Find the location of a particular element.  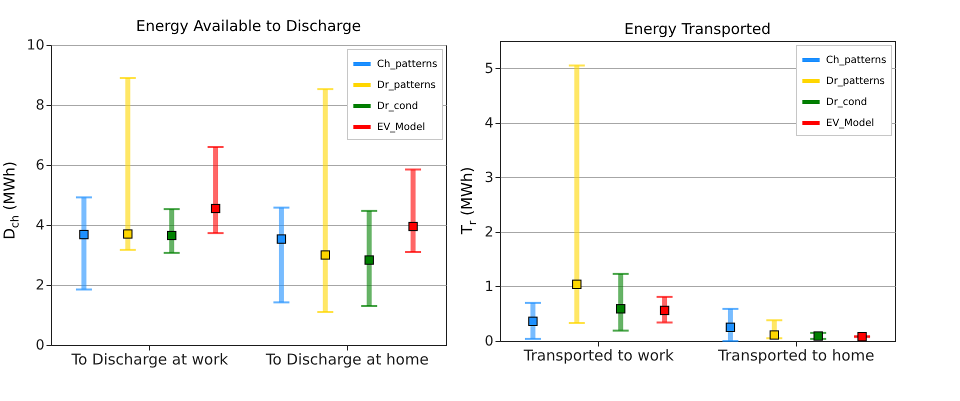

y-tick-label: 10 is located at coordinates (35, 45).